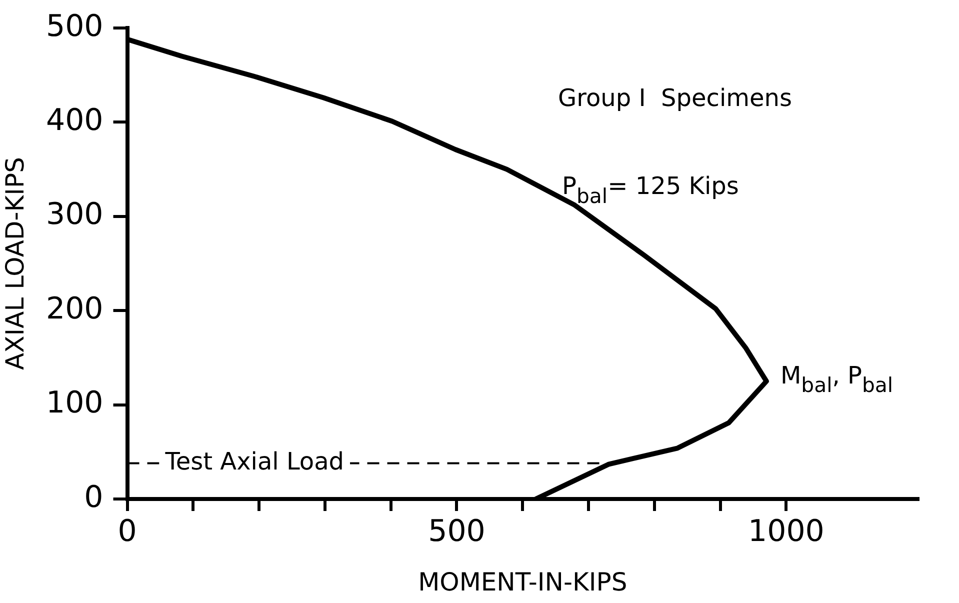 The width and height of the screenshot is (959, 603). Describe the element at coordinates (75, 120) in the screenshot. I see `y-tick-label: 400` at that location.